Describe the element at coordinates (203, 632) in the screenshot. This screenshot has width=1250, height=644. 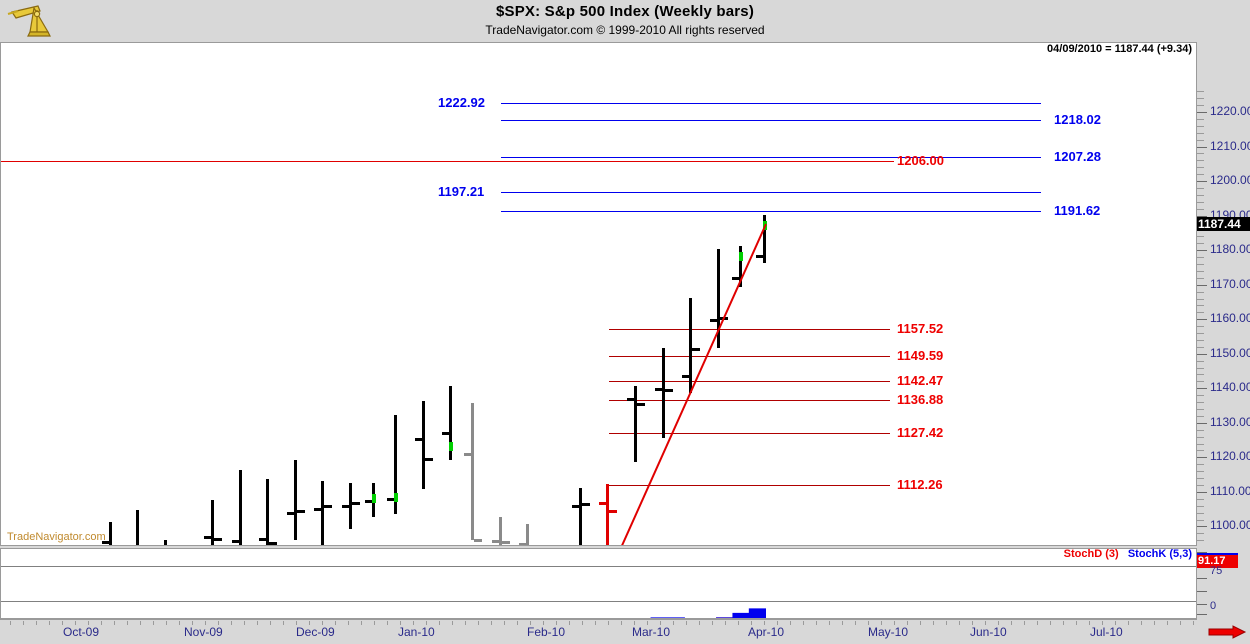
I see `time-axis-label: Nov-09` at that location.